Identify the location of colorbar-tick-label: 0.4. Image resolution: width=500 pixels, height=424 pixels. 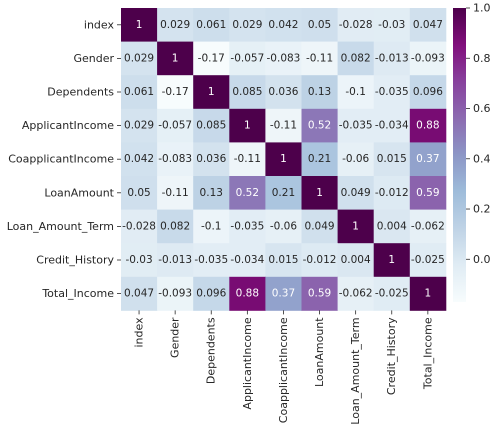
(482, 158).